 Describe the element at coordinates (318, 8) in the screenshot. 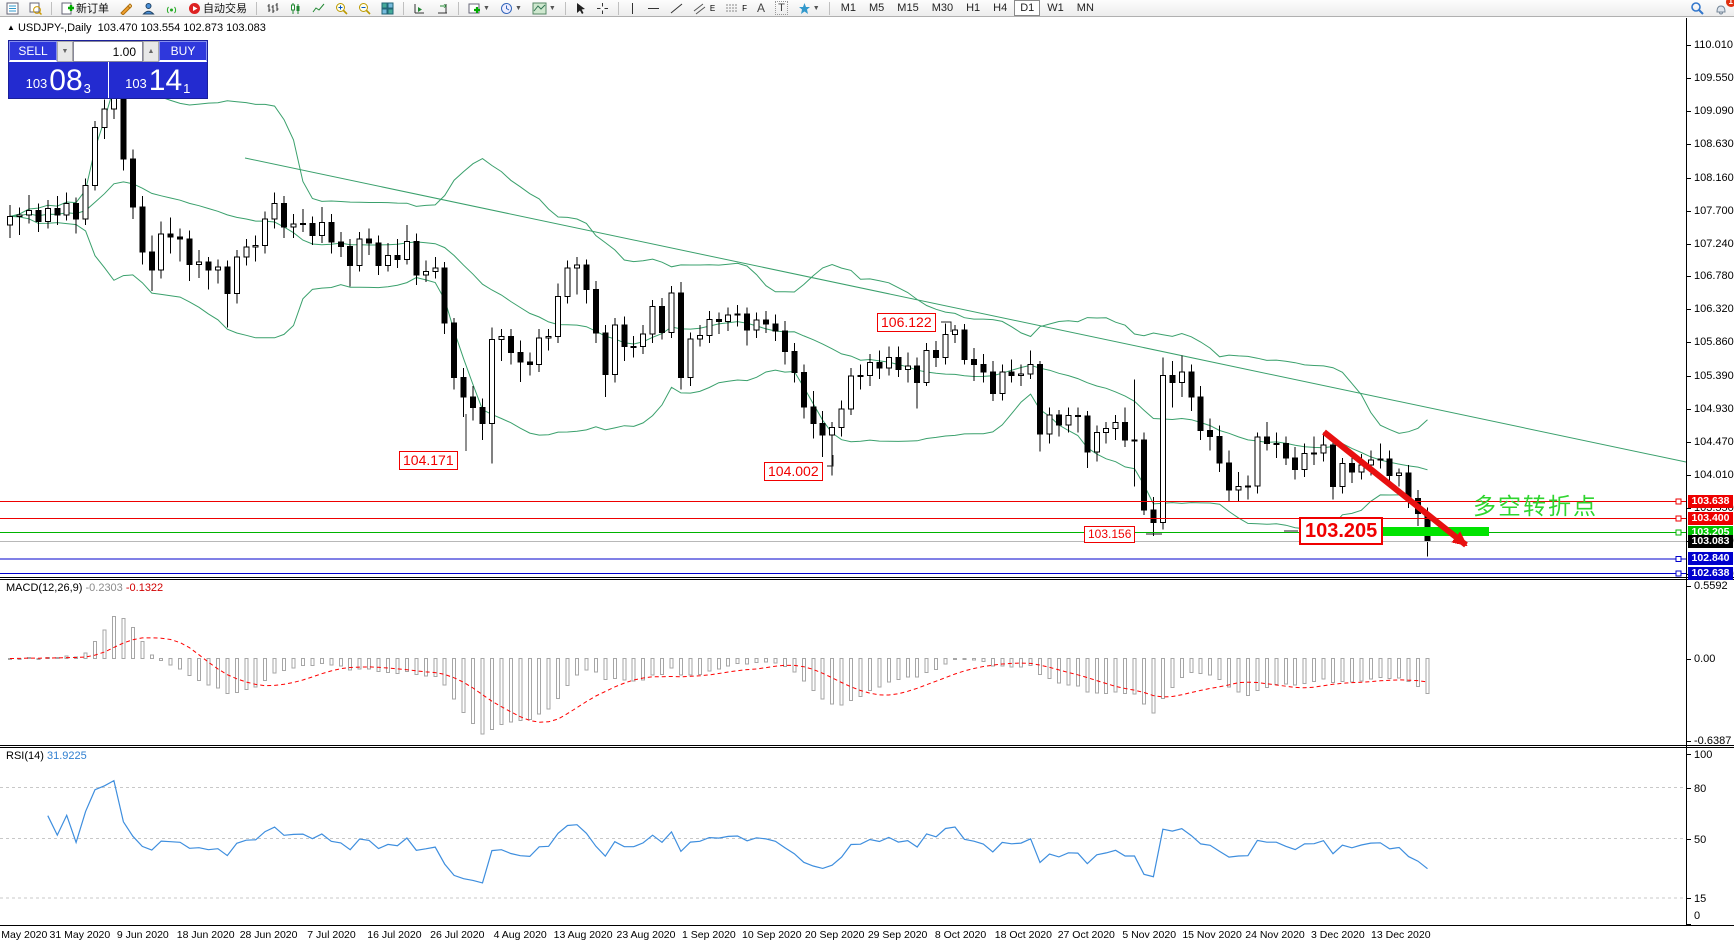

I see `line-chart-icon` at that location.